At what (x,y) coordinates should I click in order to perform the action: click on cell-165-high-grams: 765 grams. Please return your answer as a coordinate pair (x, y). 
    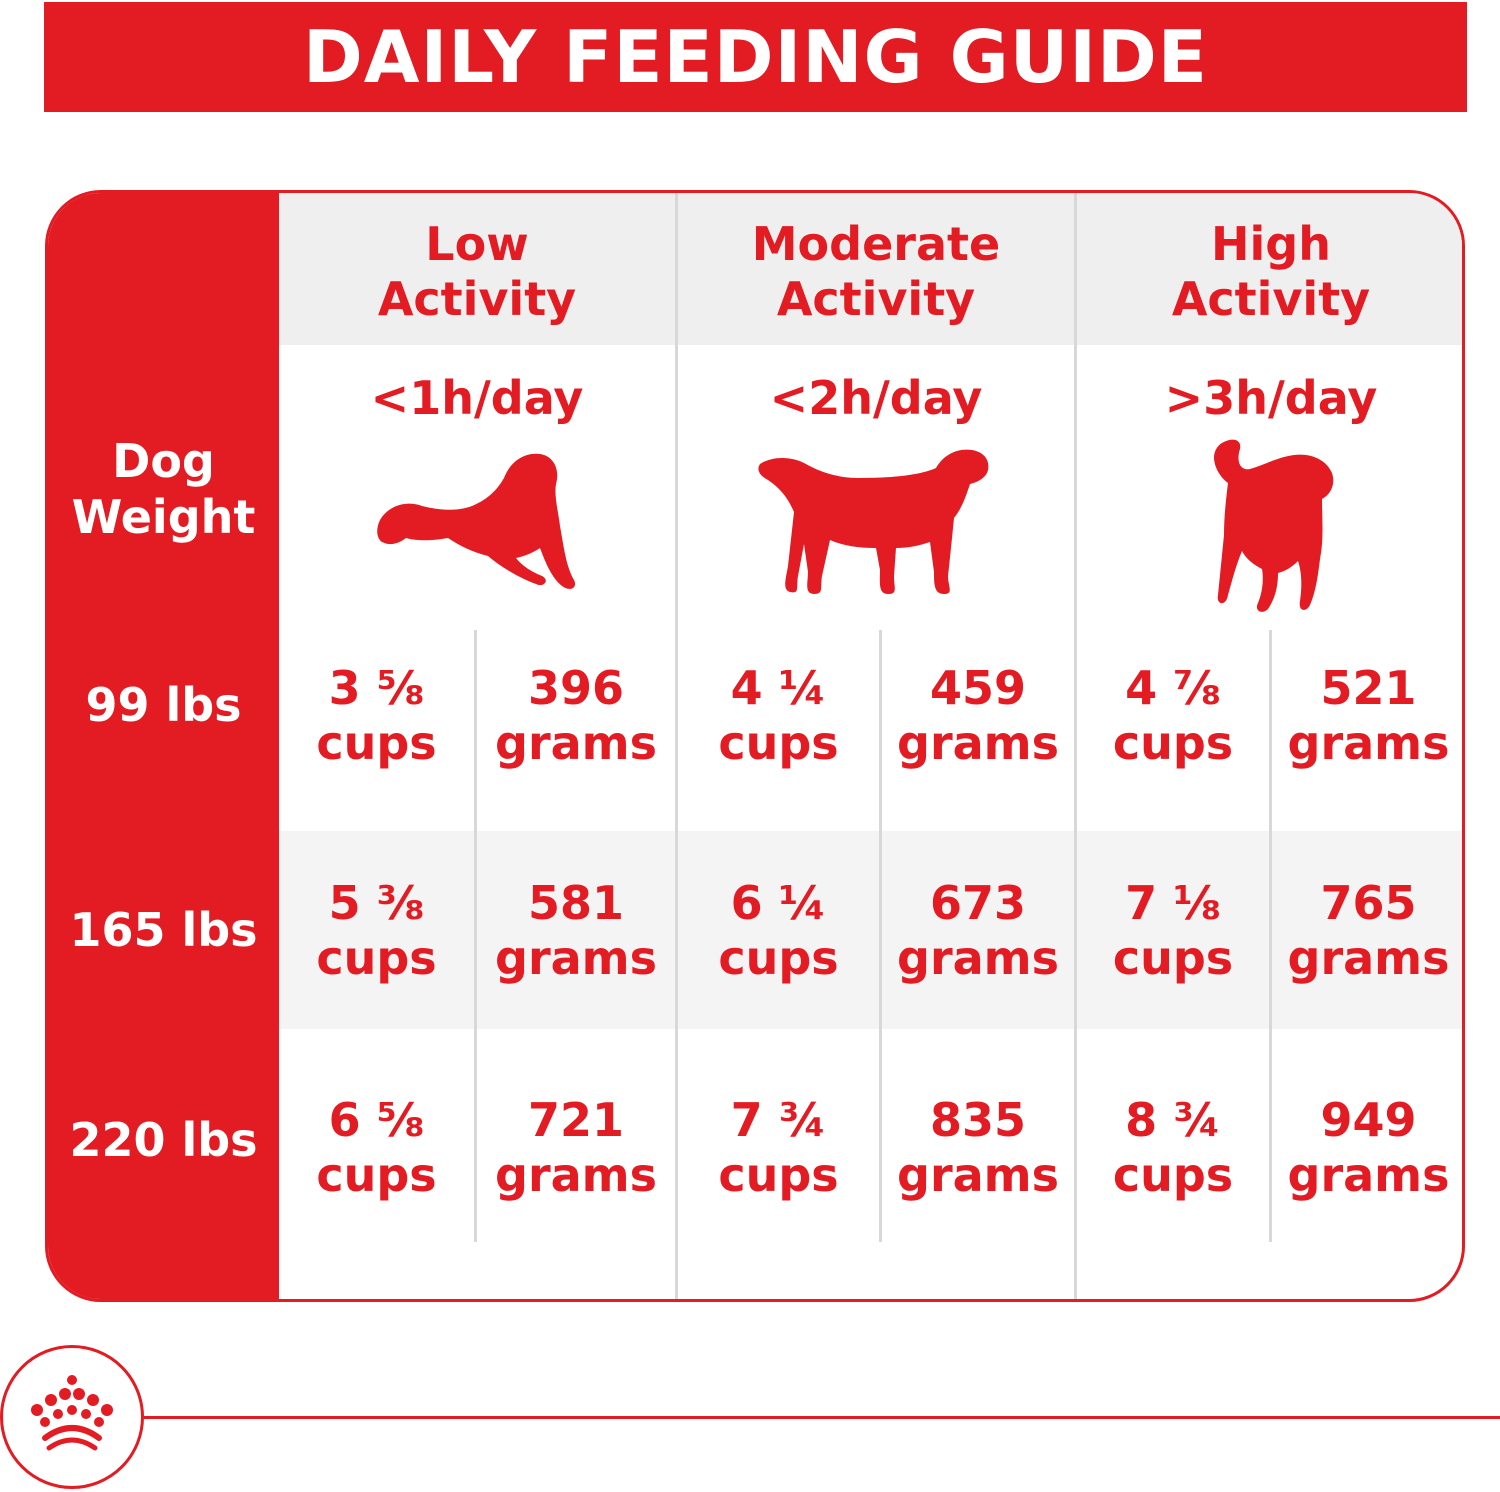
    Looking at the image, I should click on (1367, 931).